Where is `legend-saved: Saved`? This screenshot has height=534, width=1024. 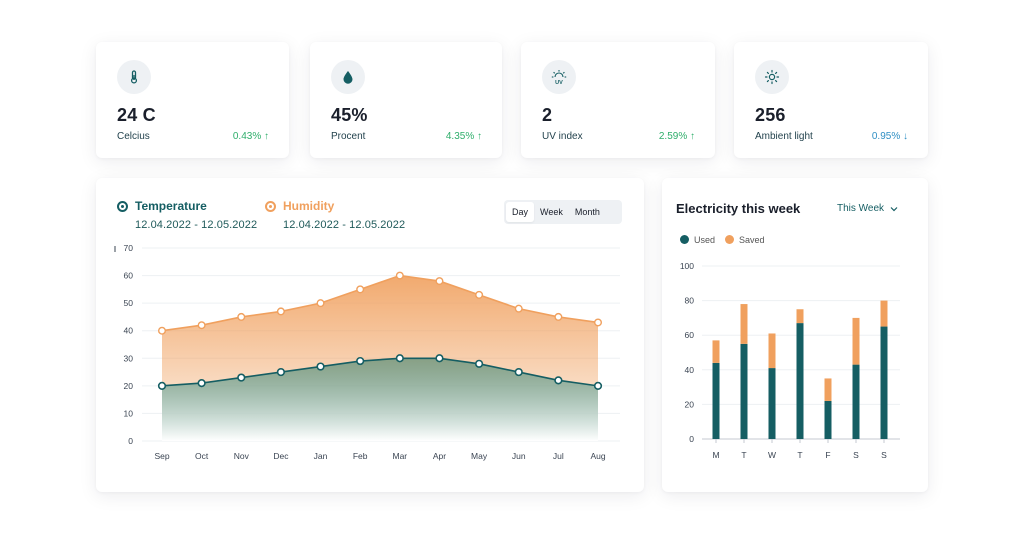
legend-saved: Saved is located at coordinates (745, 240).